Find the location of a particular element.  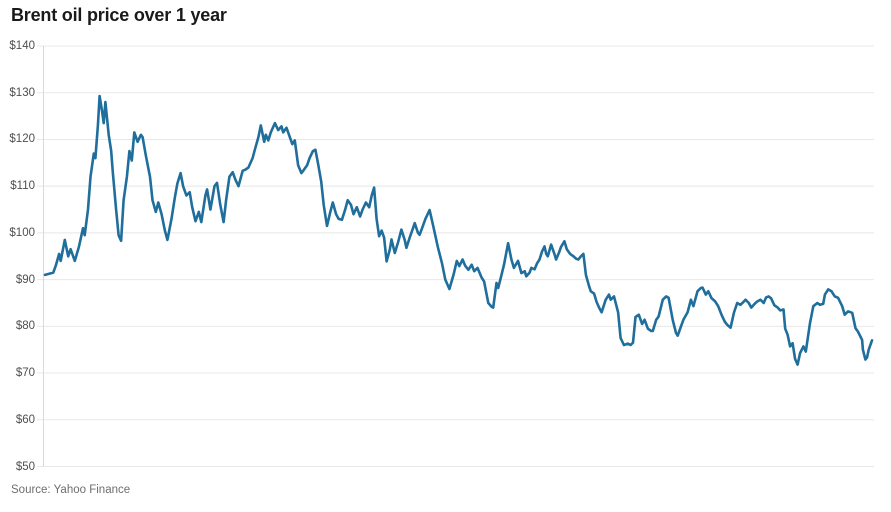

y-tick-label: $50 is located at coordinates (25, 466).